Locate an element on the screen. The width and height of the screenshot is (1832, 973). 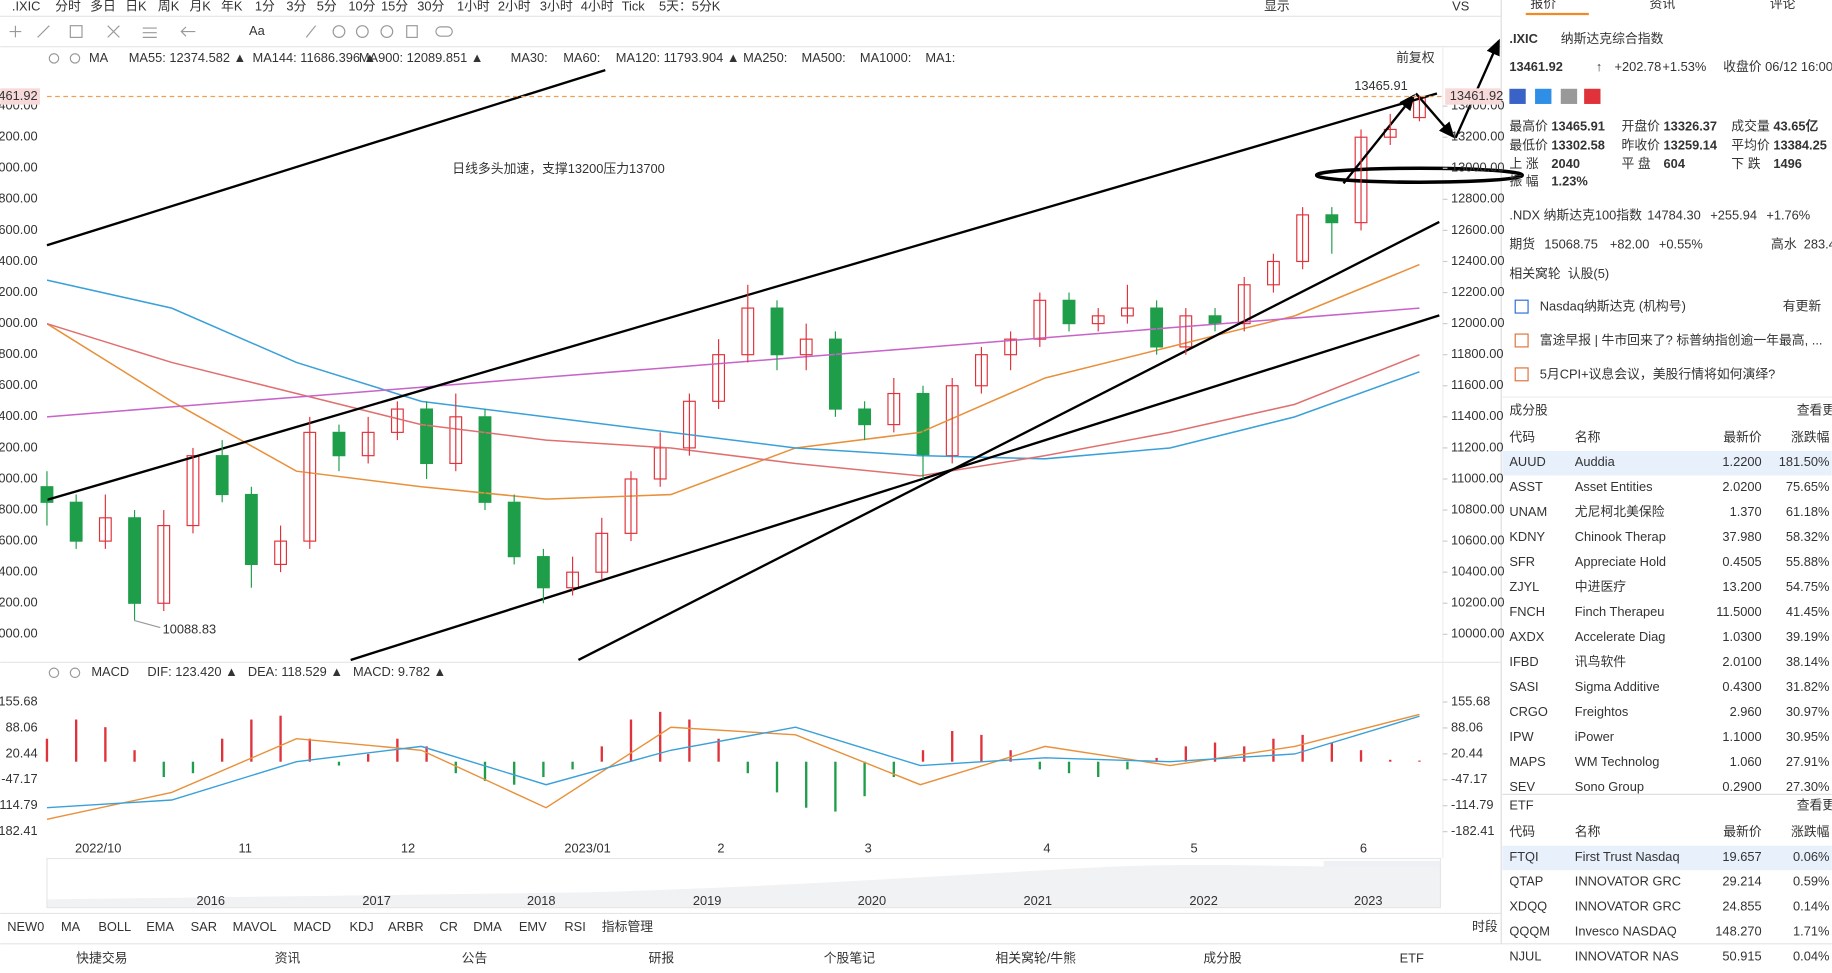
table-cell: 29.214 is located at coordinates (1741, 881).